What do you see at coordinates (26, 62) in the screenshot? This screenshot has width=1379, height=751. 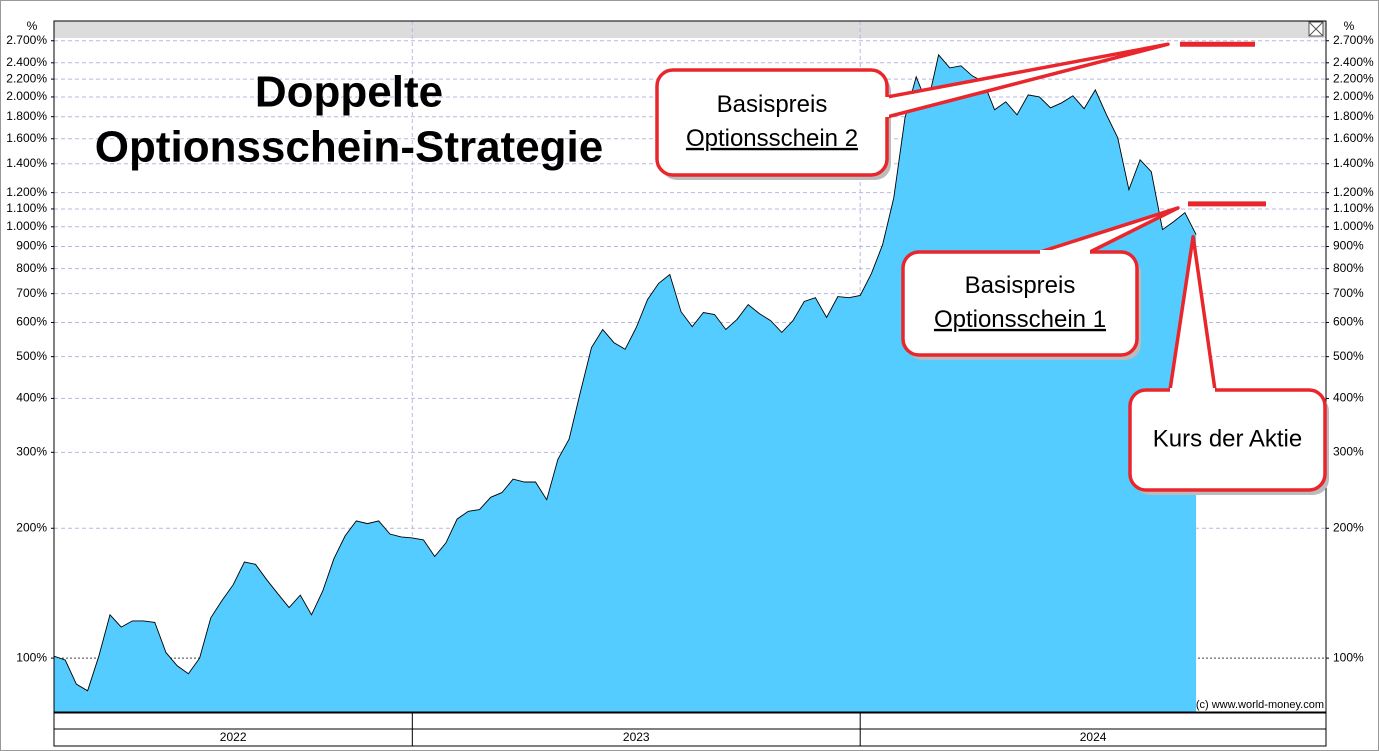 I see `y-tick-label: 2.400%` at bounding box center [26, 62].